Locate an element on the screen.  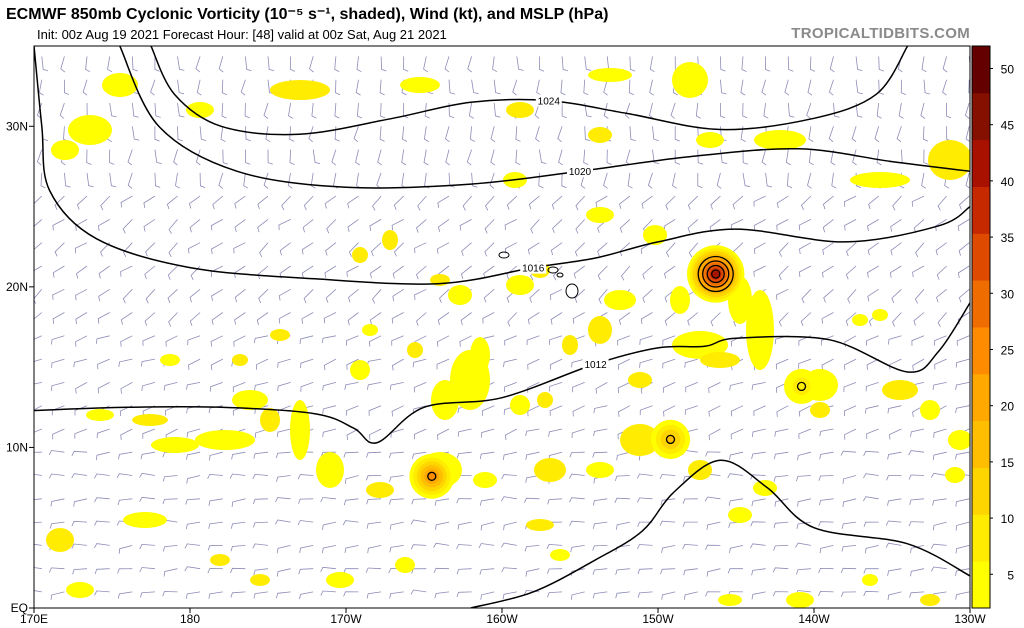
colorbar-segment is located at coordinates (981, 116).